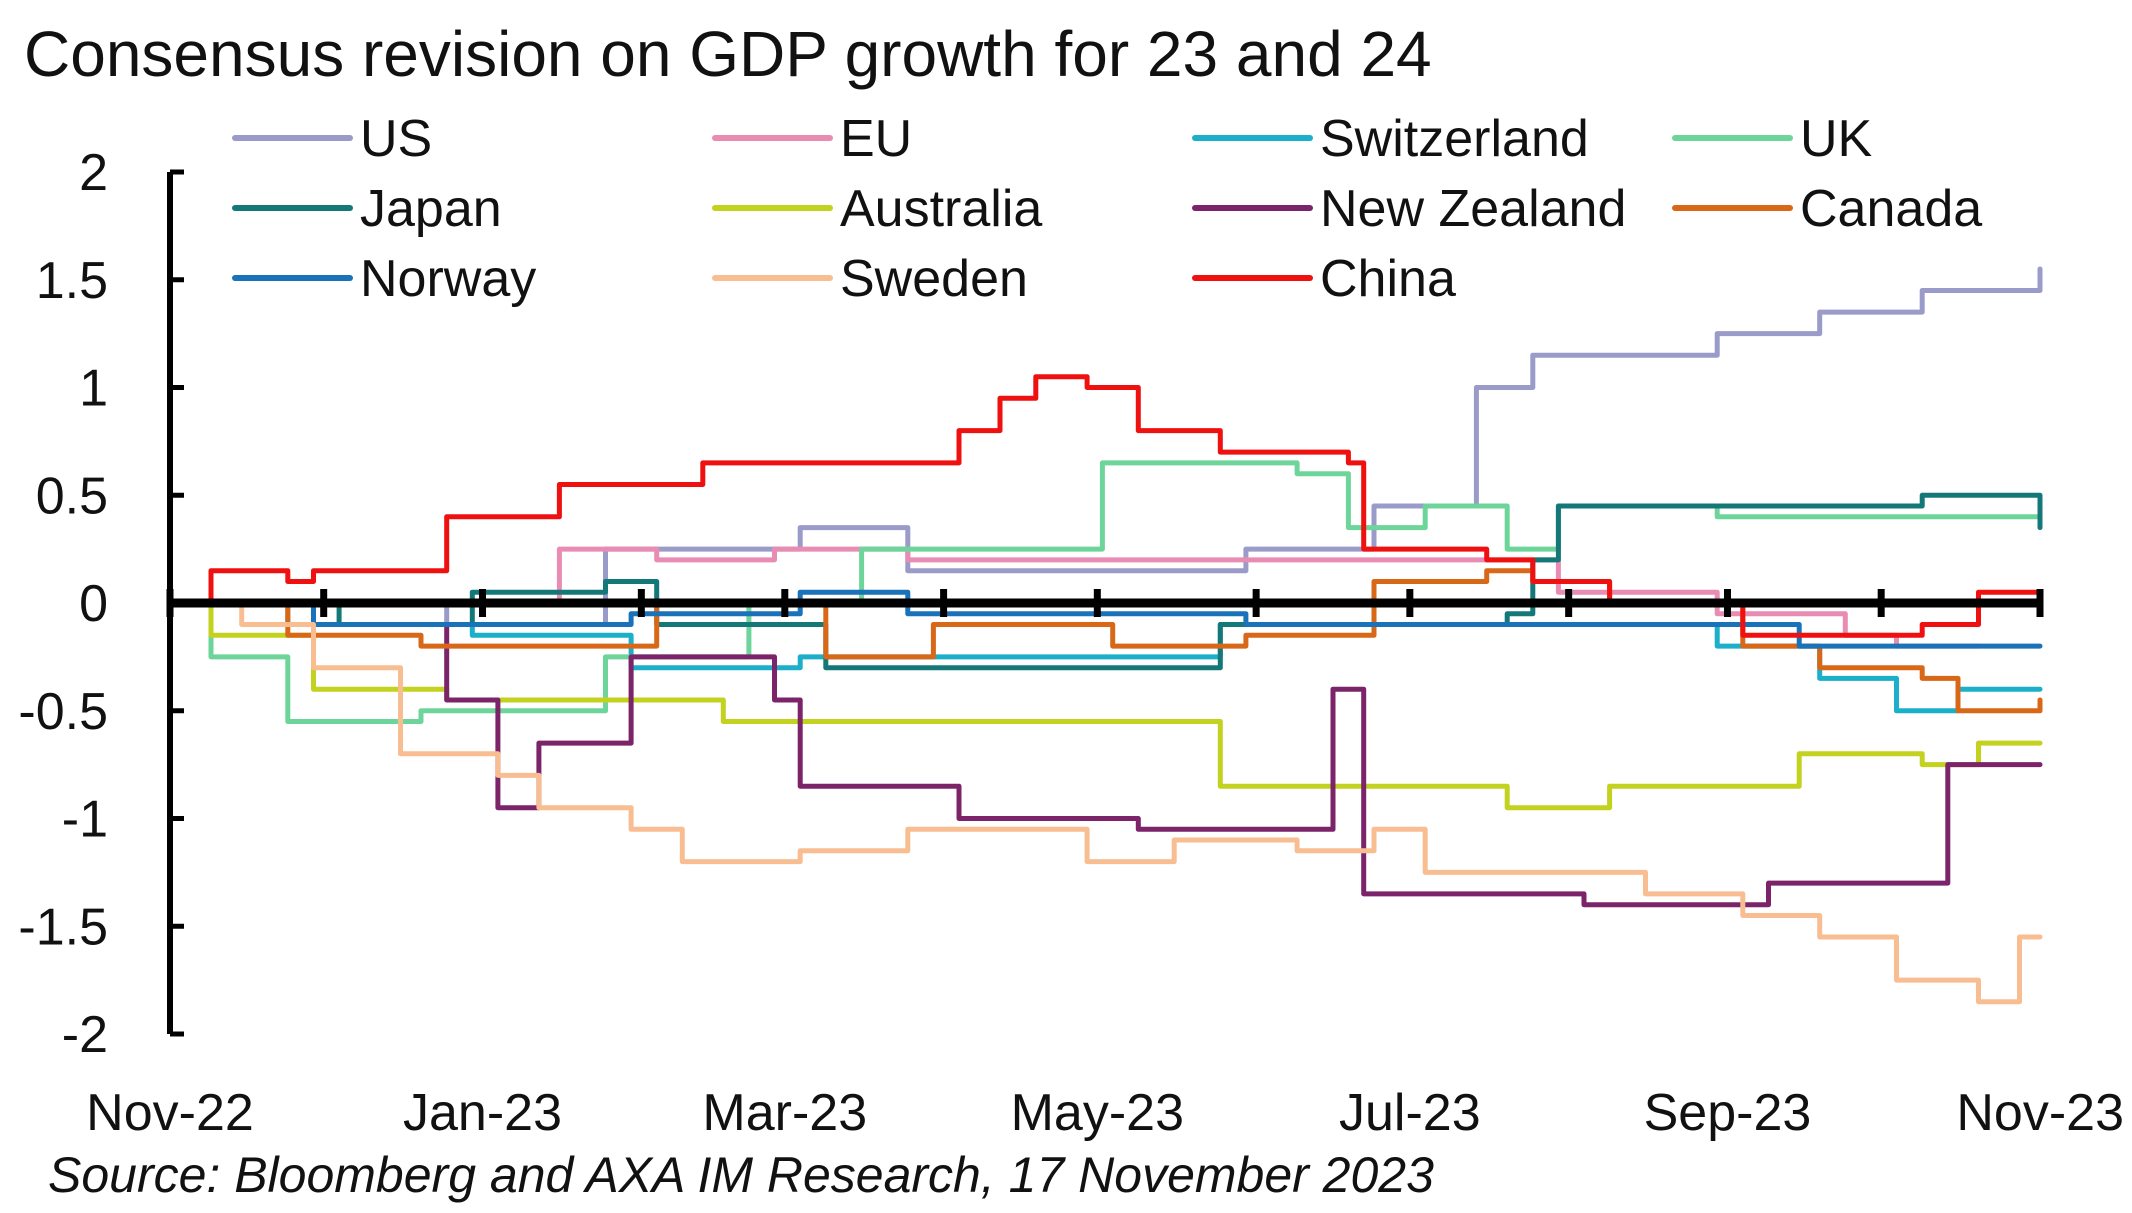 The height and width of the screenshot is (1213, 2132). I want to click on series-line-switzerland, so click(1105, 657).